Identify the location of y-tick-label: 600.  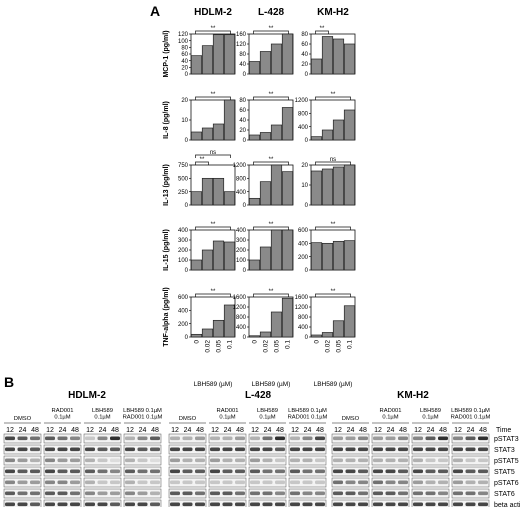
(303, 231).